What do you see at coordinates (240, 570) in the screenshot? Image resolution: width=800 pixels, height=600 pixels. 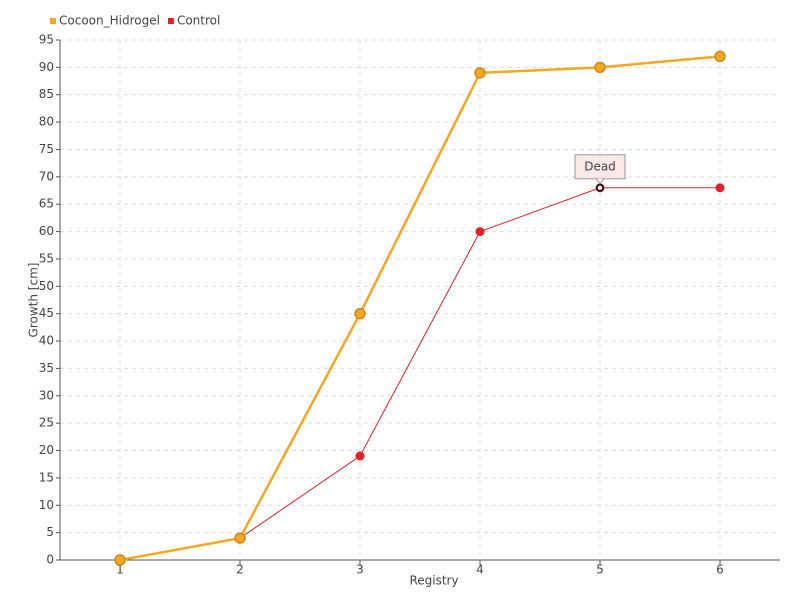 I see `x-tick-label: 2` at bounding box center [240, 570].